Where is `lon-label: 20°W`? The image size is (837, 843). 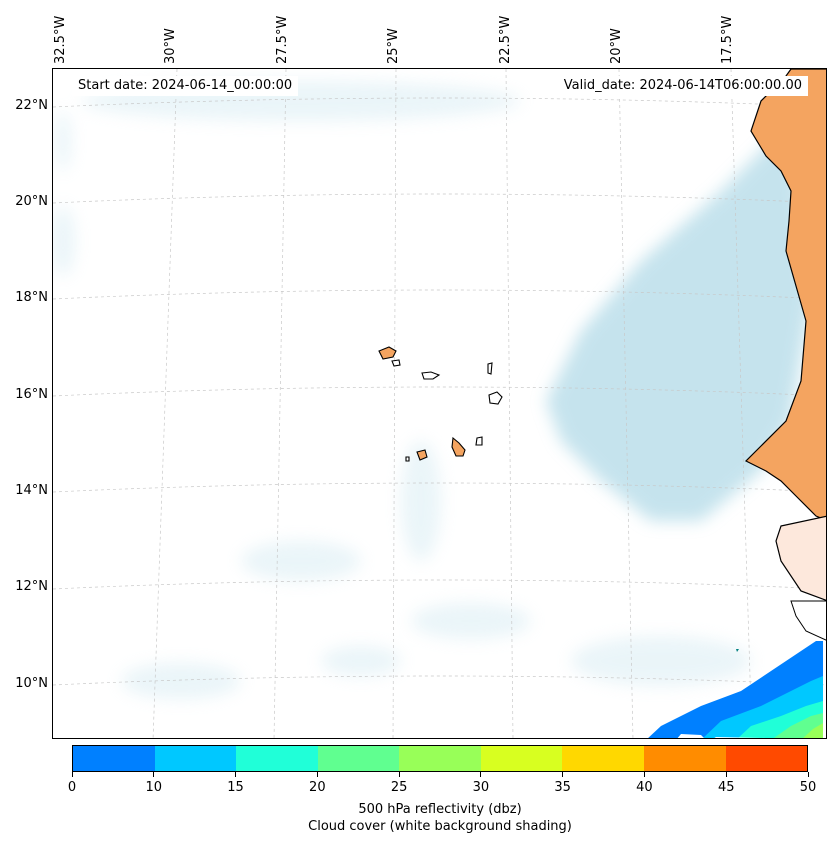
lon-label: 20°W is located at coordinates (616, 46).